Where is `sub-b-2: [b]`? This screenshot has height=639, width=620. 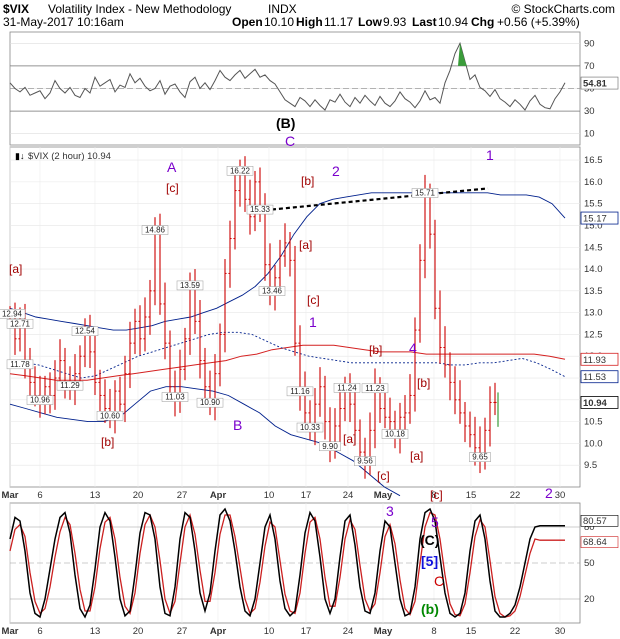 sub-b-2: [b] is located at coordinates (307, 181).